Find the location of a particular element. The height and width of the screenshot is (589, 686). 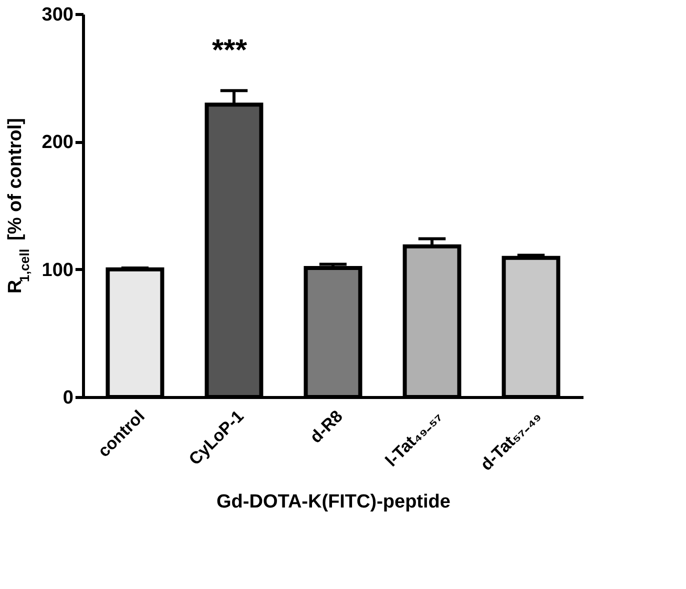

y-tick-label: 100 is located at coordinates (58, 270).